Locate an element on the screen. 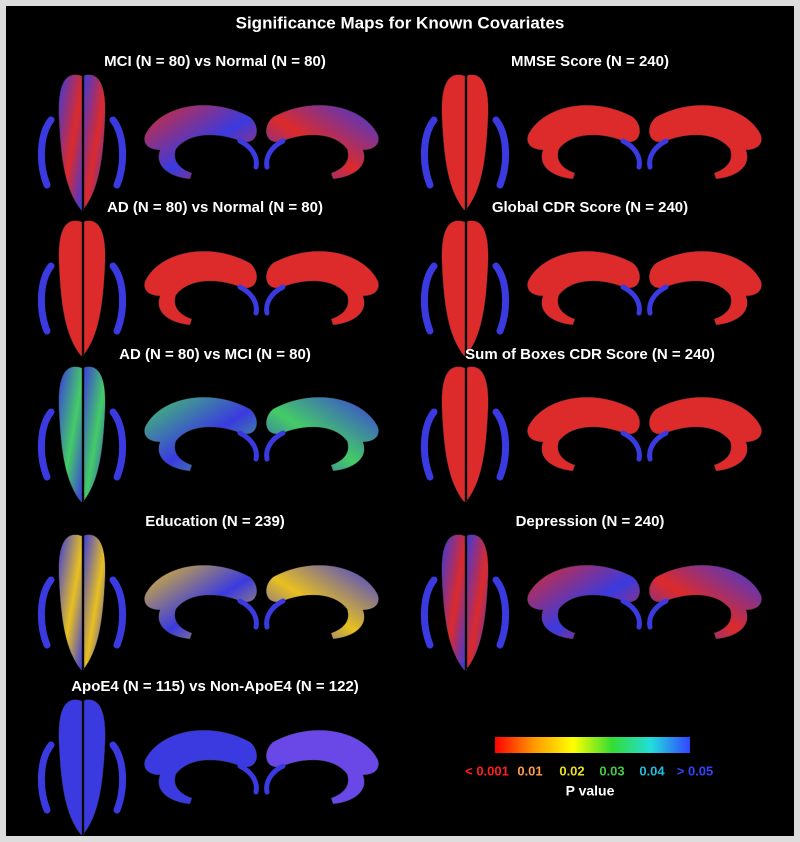  panel-label: ApoE4 (N = 115) vs Non-ApoE4 (N = 122) is located at coordinates (215, 686).